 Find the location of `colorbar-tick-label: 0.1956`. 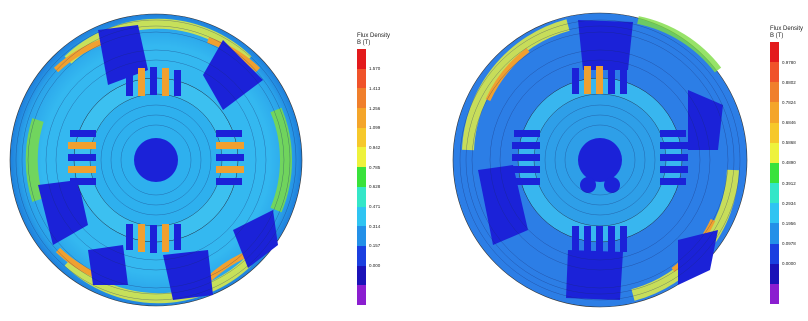

colorbar-tick-label: 0.1956 is located at coordinates (789, 223).